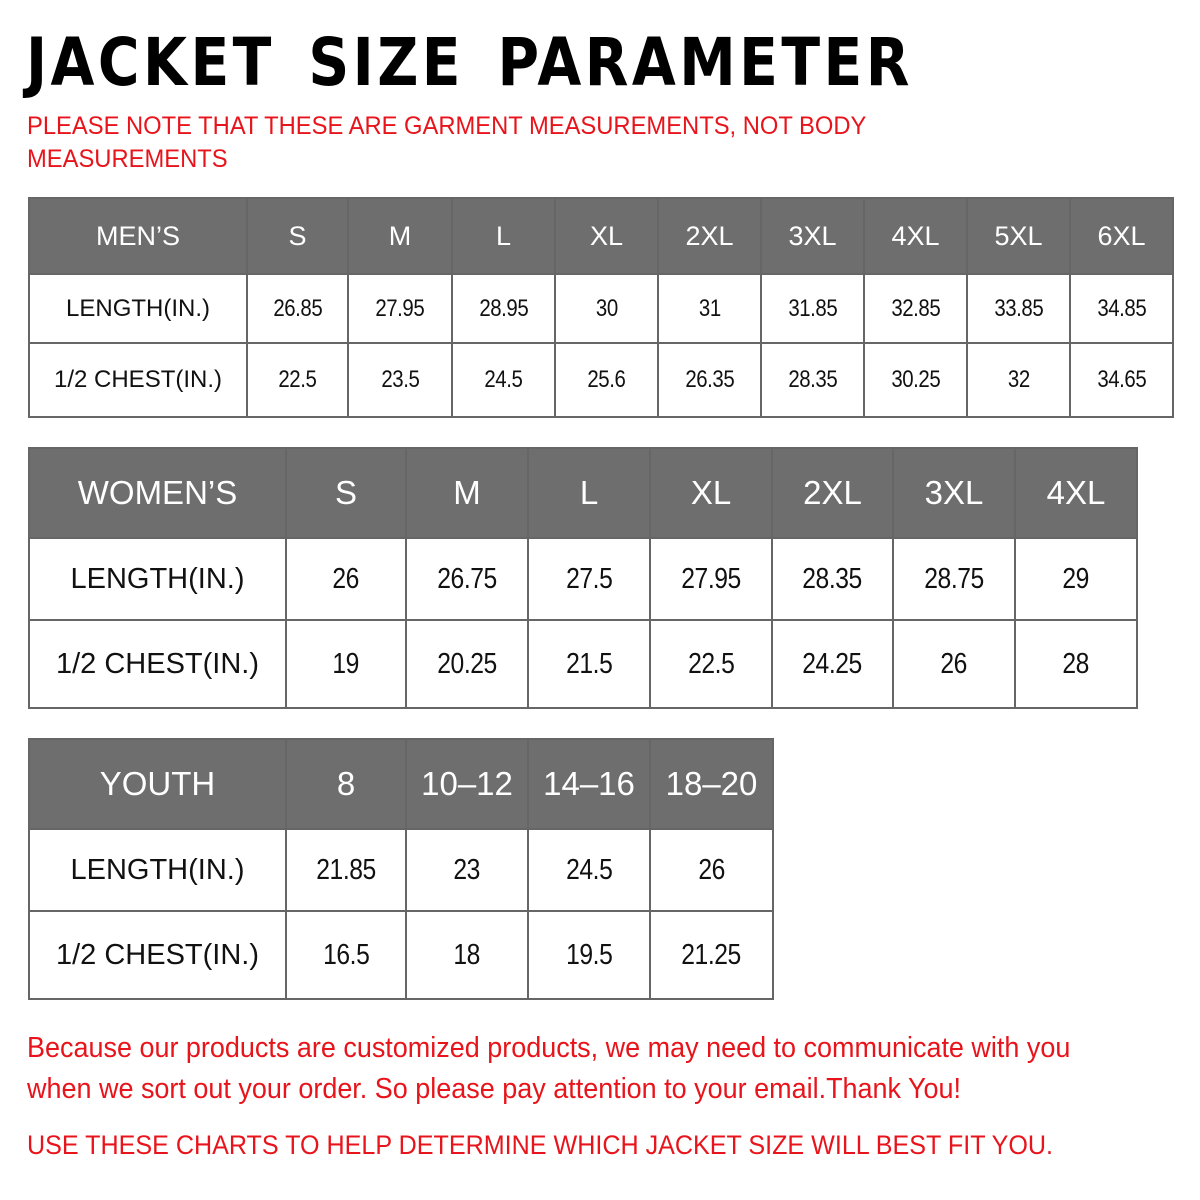 This screenshot has width=1200, height=1200. What do you see at coordinates (469, 62) in the screenshot?
I see `page-title: JACKET SIZE PARAMETER` at bounding box center [469, 62].